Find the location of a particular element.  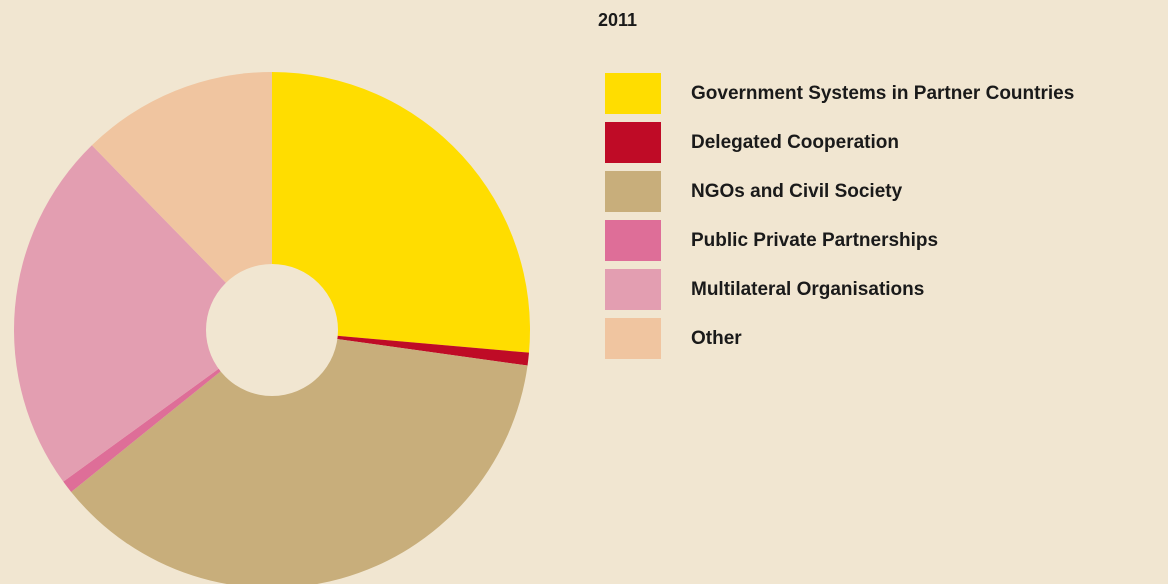

legend-item: Public Private Partnerships is located at coordinates (839, 240).